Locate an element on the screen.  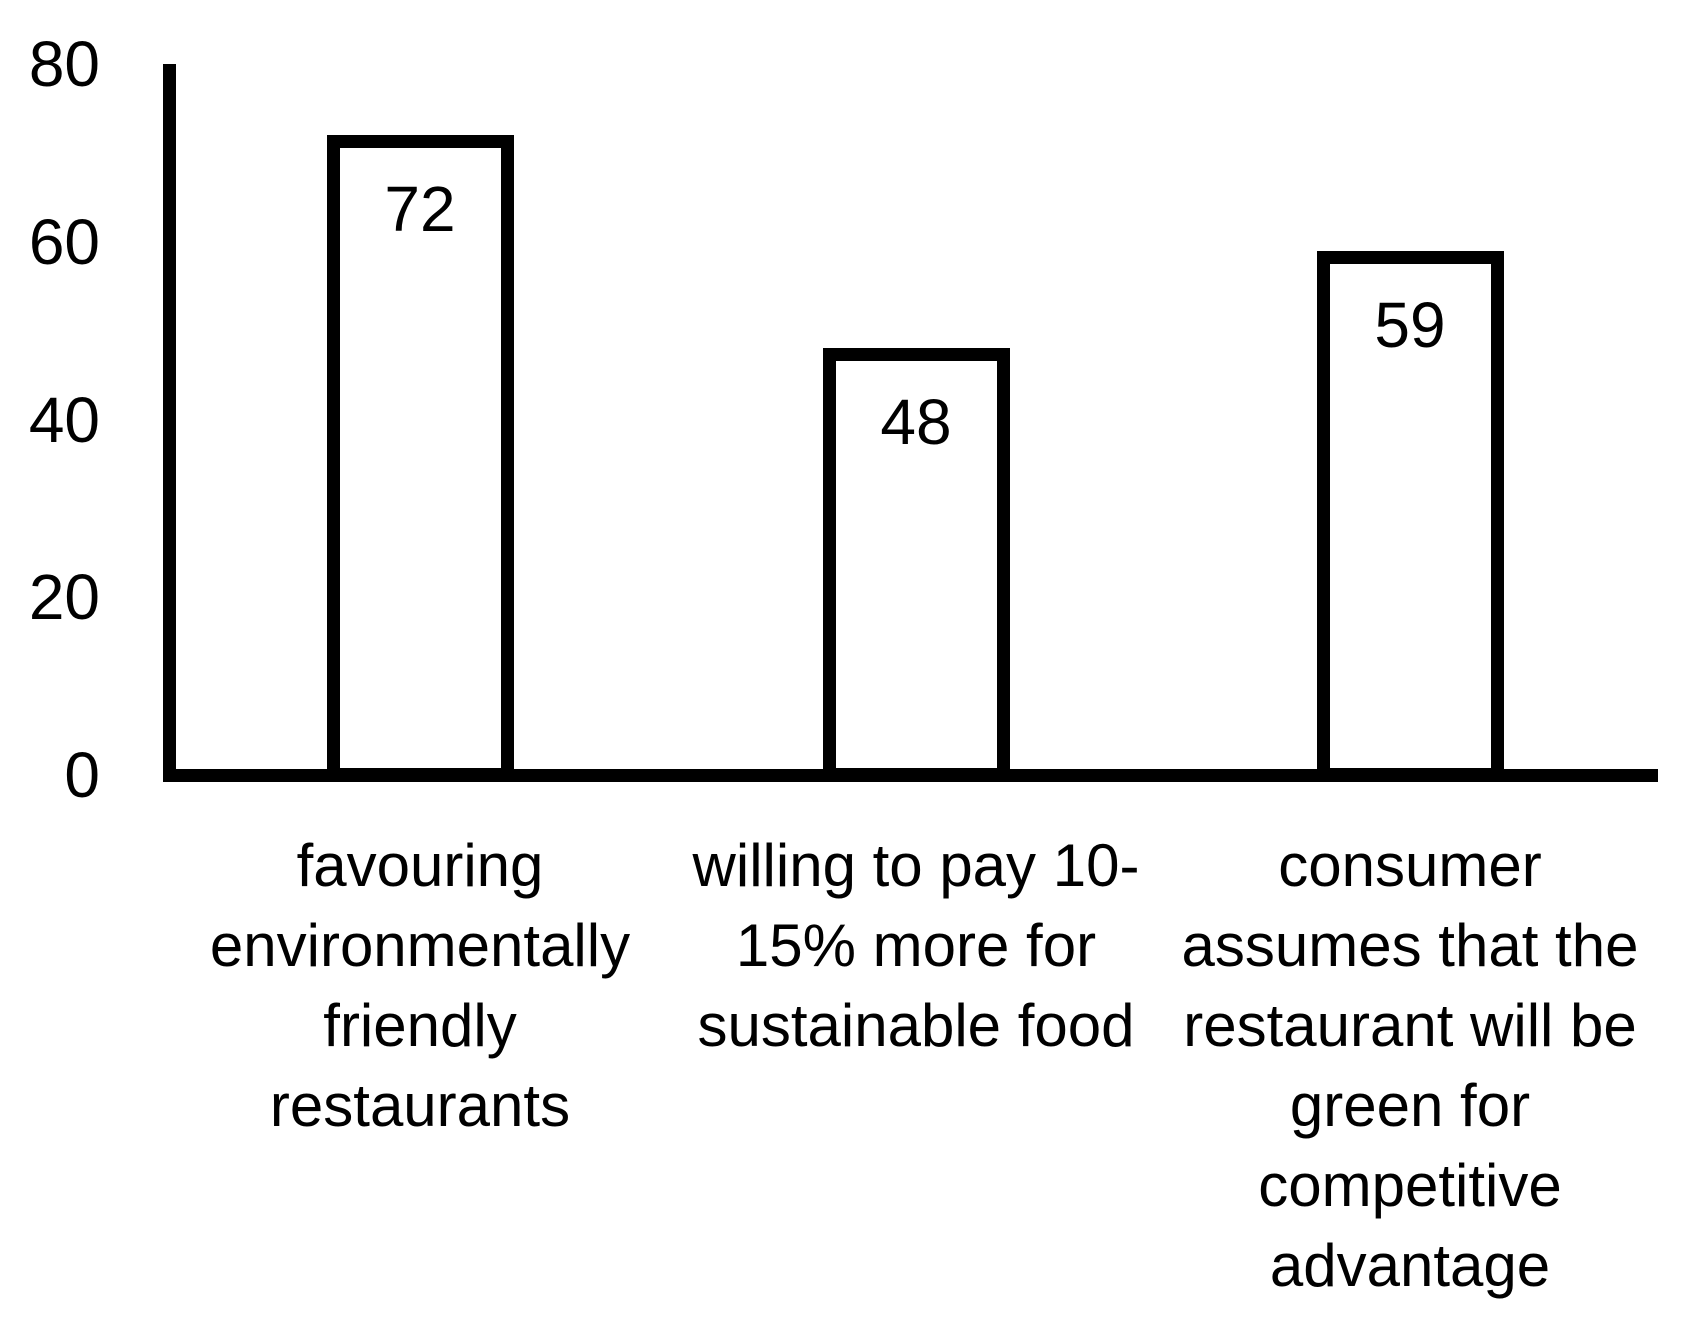
y-axis-tick-label: 0 is located at coordinates (82, 775).